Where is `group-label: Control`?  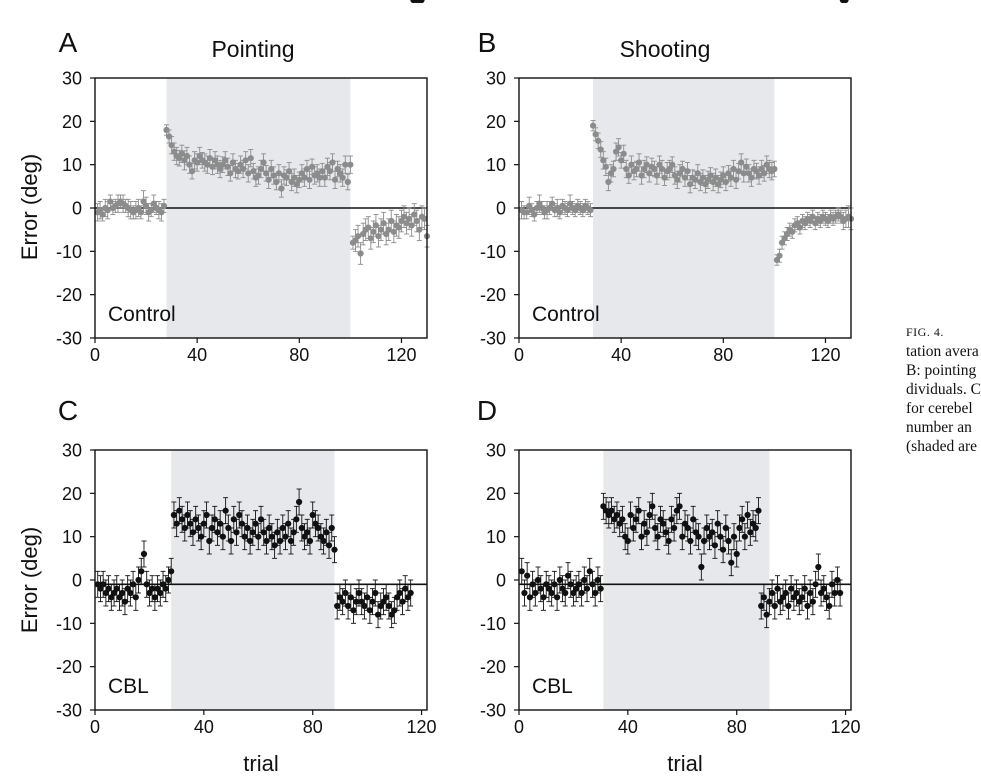 group-label: Control is located at coordinates (142, 314).